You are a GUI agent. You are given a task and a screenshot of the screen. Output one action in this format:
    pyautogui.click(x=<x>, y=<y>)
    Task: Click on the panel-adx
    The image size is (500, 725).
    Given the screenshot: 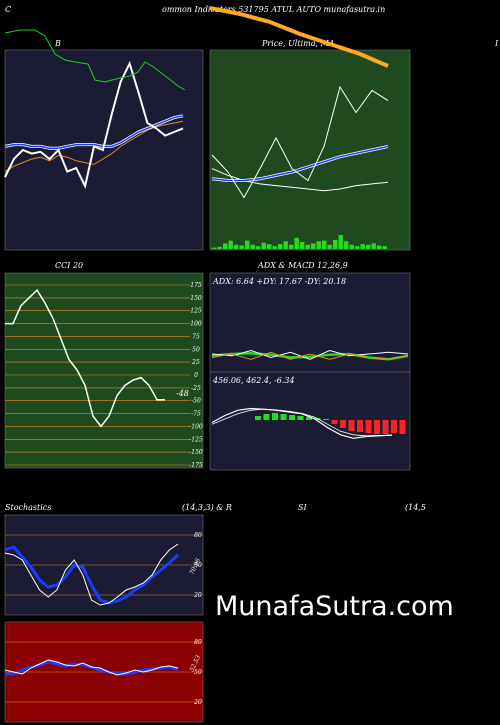 What is the action you would take?
    pyautogui.click(x=310, y=371)
    